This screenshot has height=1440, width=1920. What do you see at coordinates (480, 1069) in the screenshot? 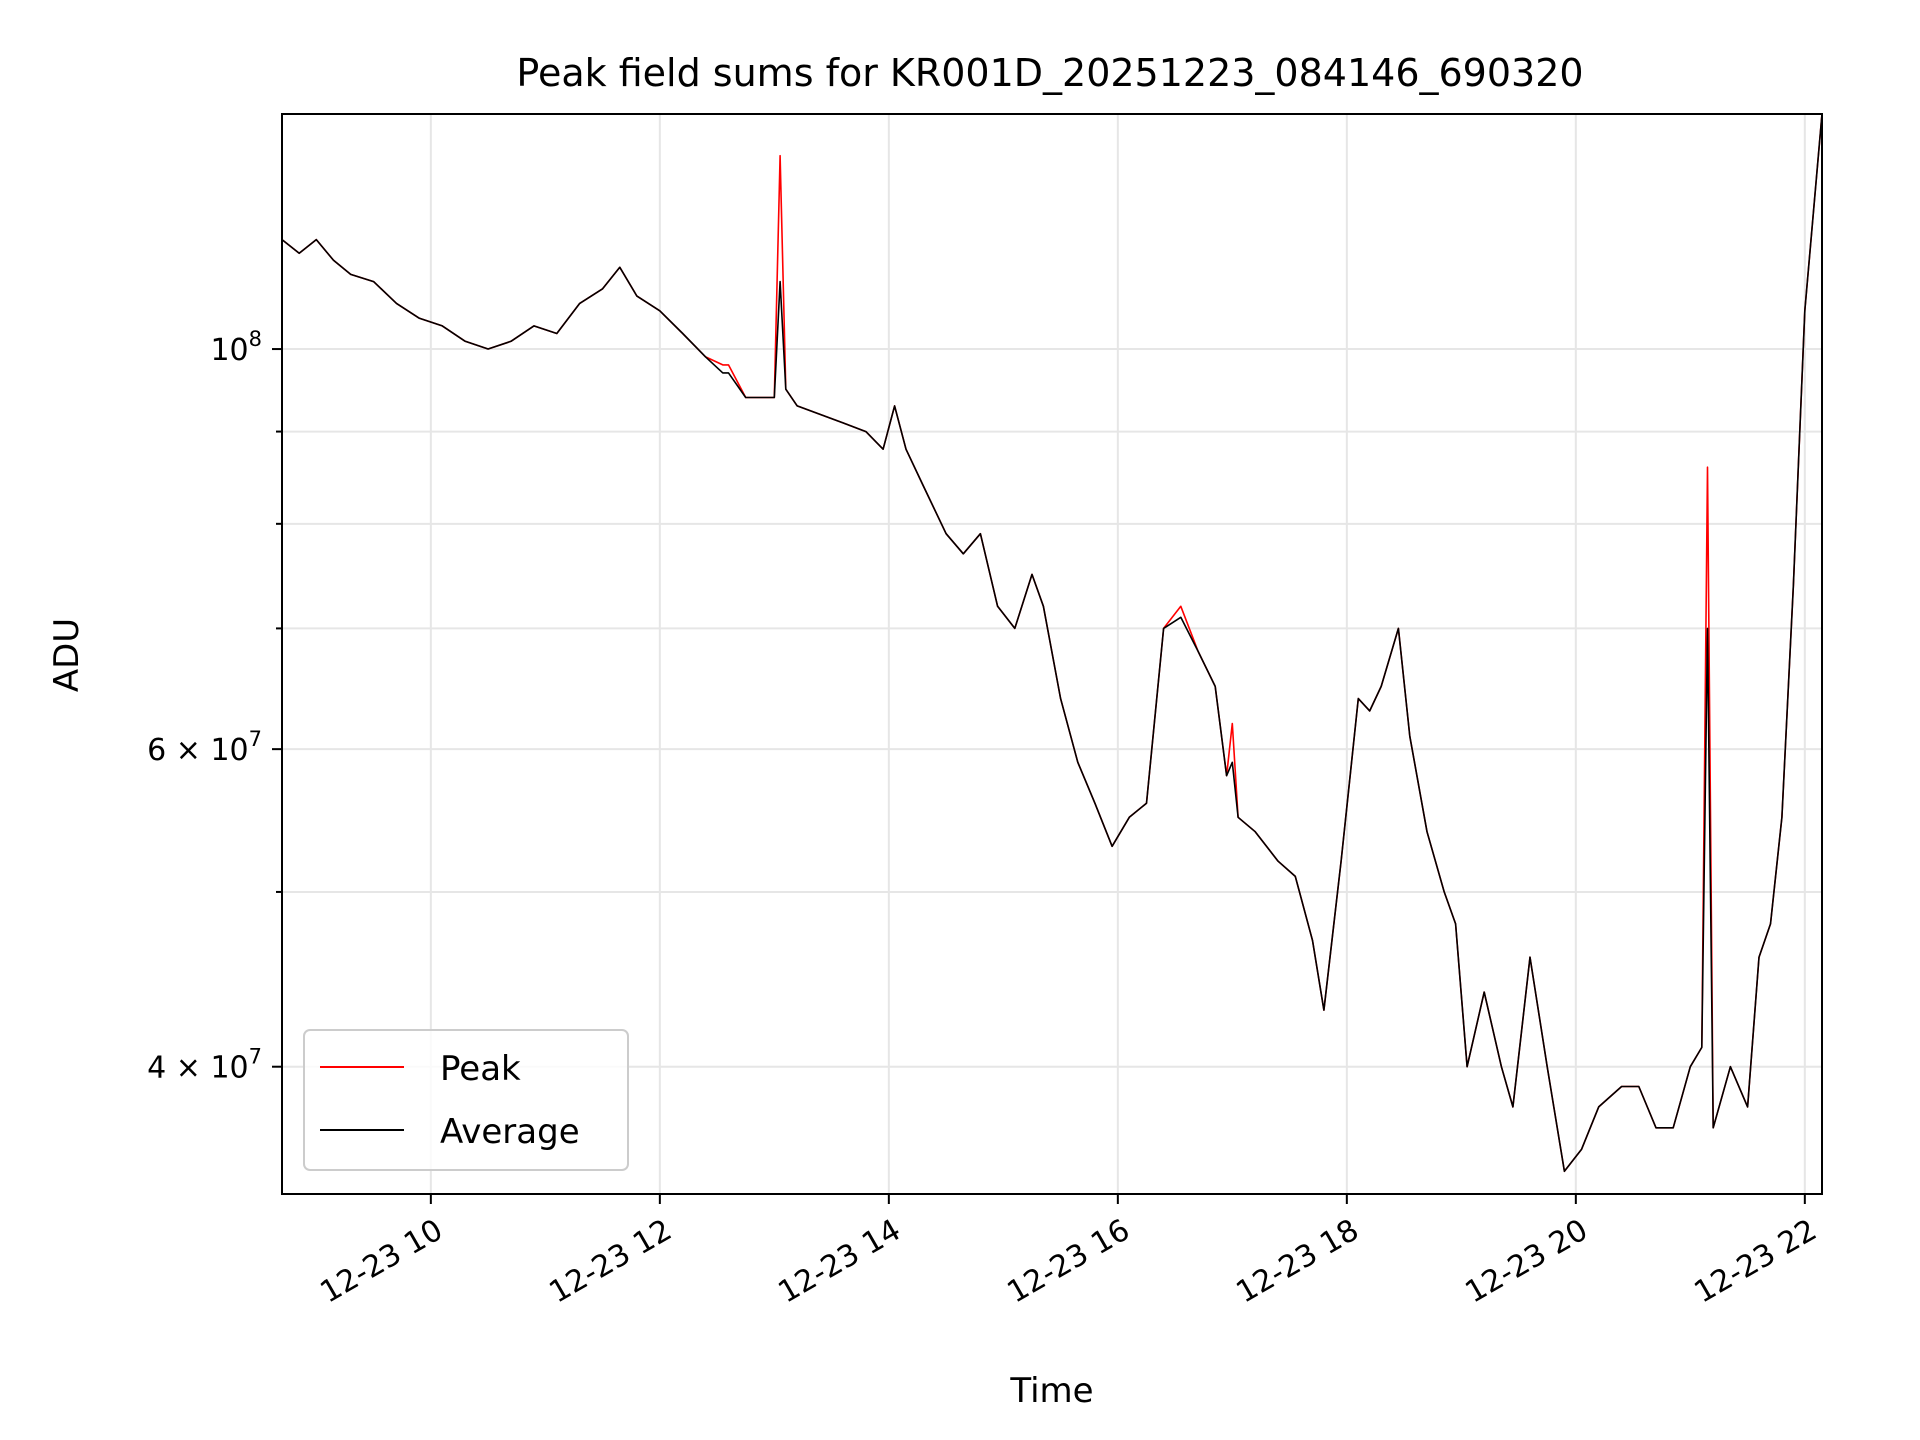
I see `legend-label-peak: Peak` at bounding box center [480, 1069].